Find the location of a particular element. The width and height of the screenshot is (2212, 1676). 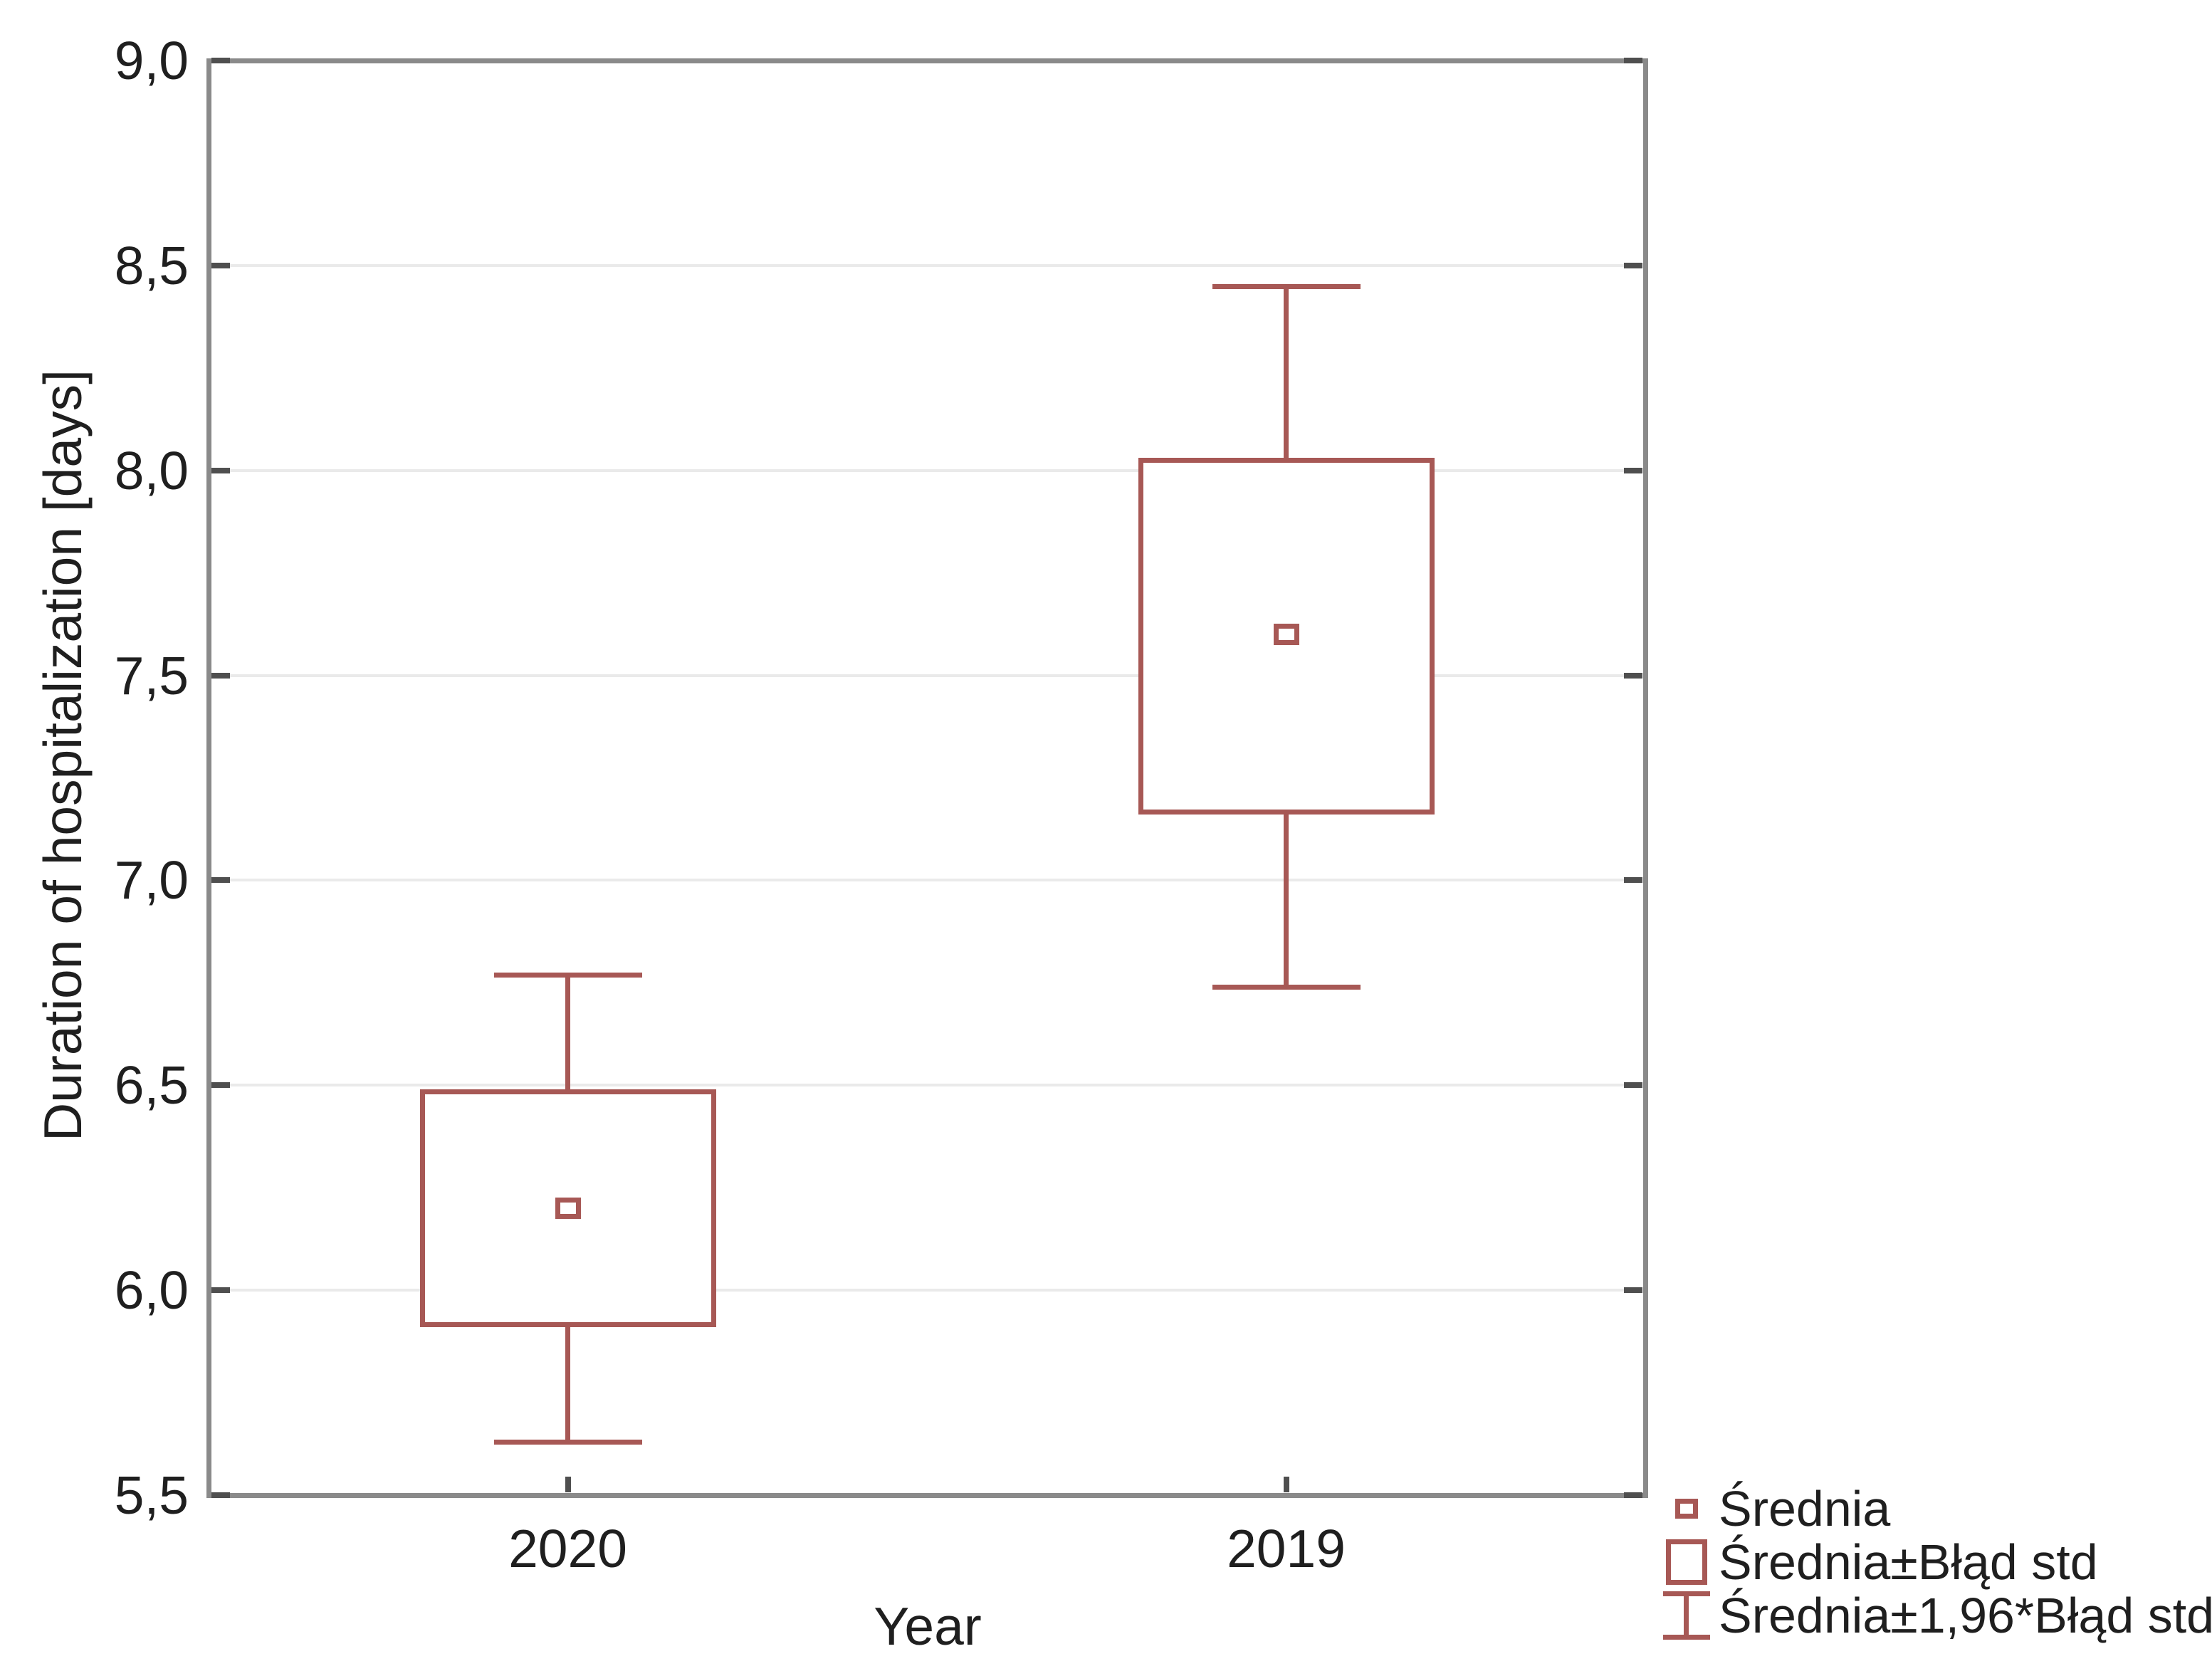

legend-item-mean: Średnia is located at coordinates (1936, 1508).